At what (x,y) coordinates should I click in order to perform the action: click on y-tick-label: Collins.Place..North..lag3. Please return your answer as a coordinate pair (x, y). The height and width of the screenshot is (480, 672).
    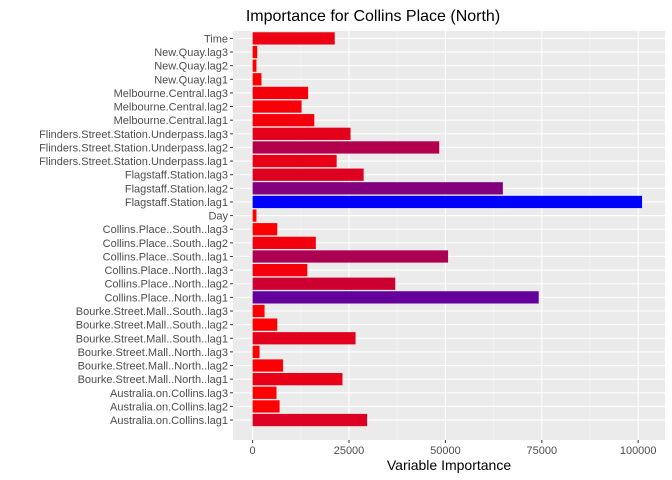
    Looking at the image, I should click on (166, 271).